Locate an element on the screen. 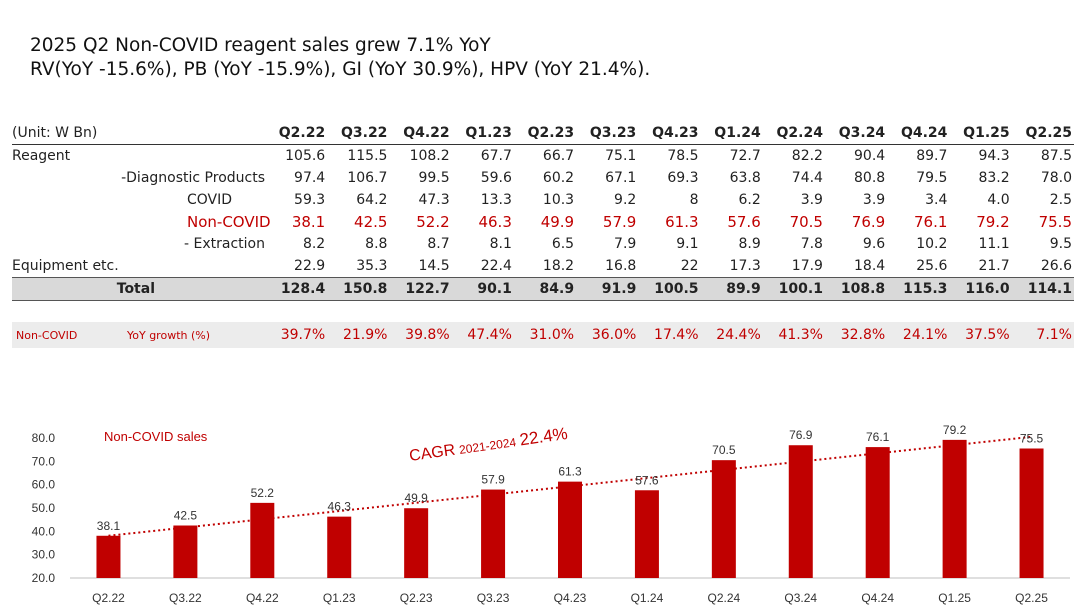 This screenshot has width=1080, height=607. table-cell: 9.2 is located at coordinates (625, 200).